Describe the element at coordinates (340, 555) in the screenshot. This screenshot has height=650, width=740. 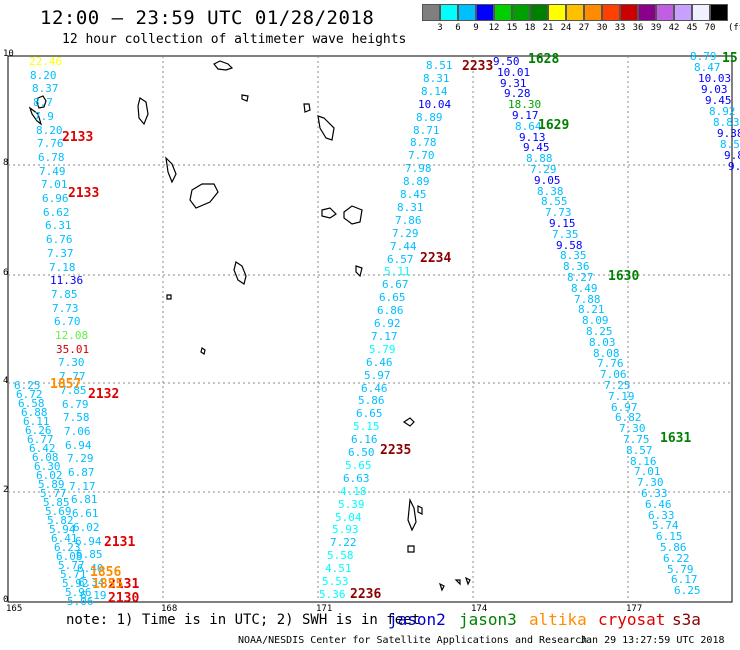
I see `wave-height-label: 5.58` at that location.